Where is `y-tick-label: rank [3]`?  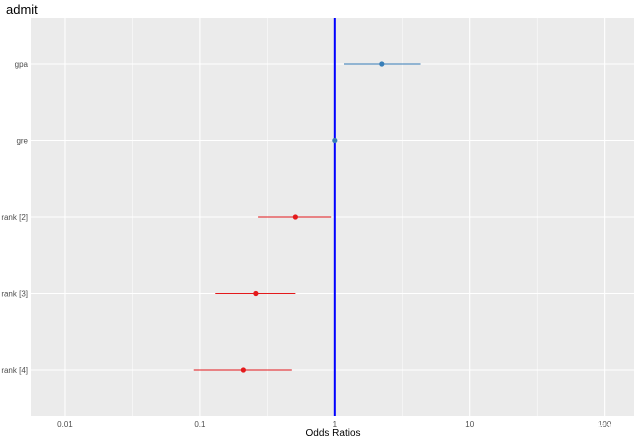 y-tick-label: rank [3] is located at coordinates (14, 294).